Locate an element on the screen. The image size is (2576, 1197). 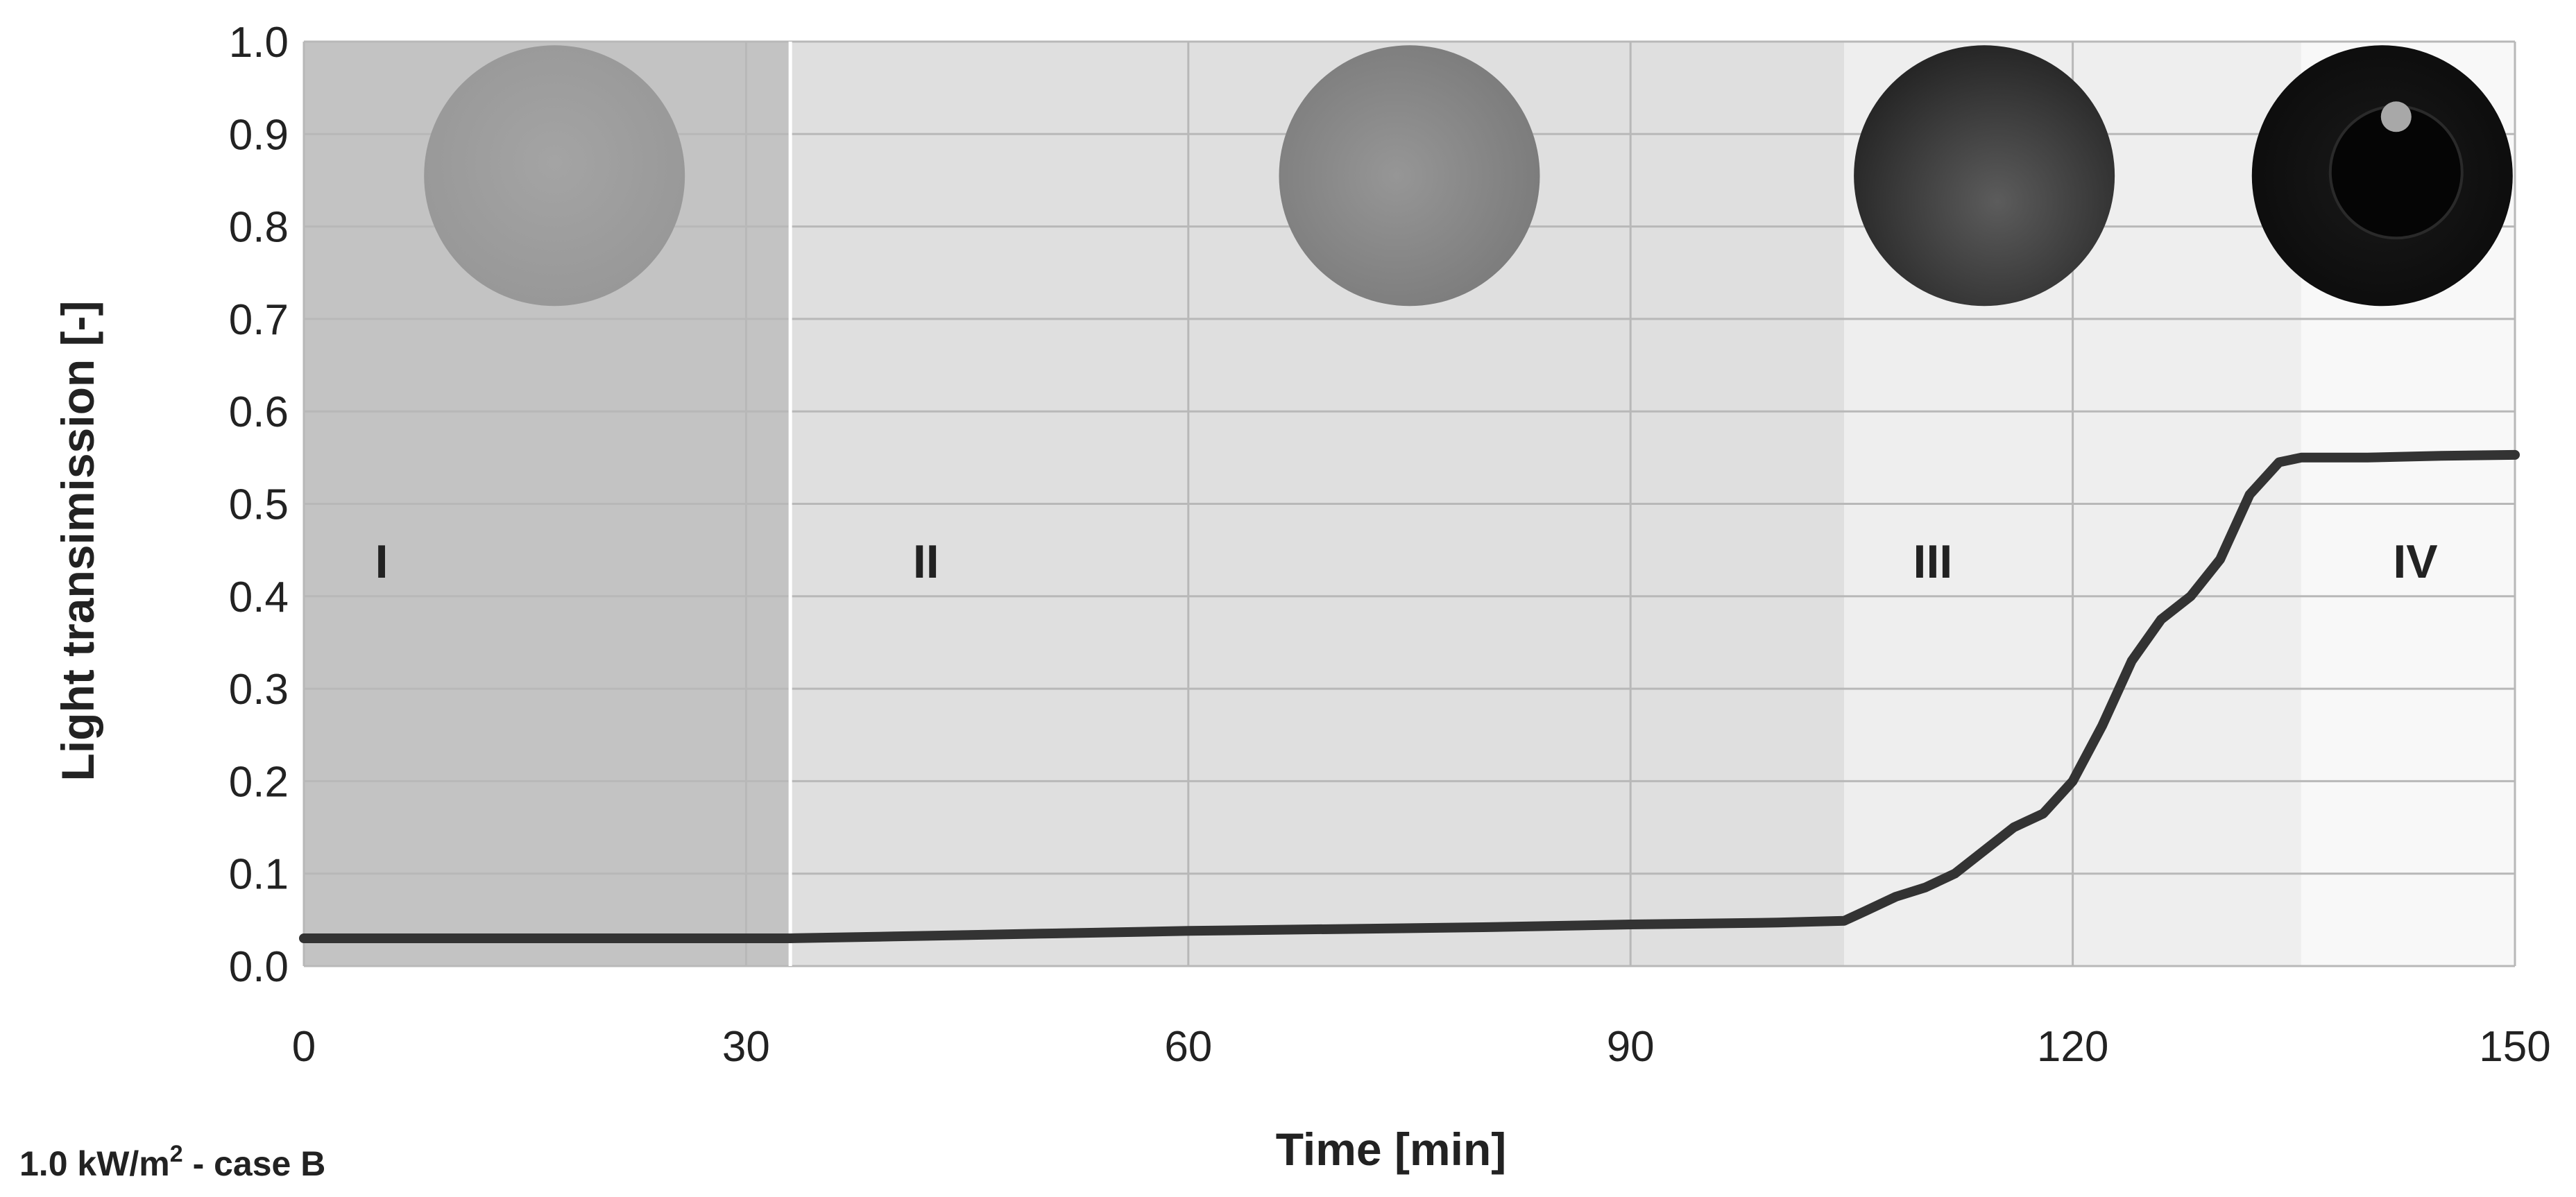
y-tick-label: 0.3 is located at coordinates (259, 690).